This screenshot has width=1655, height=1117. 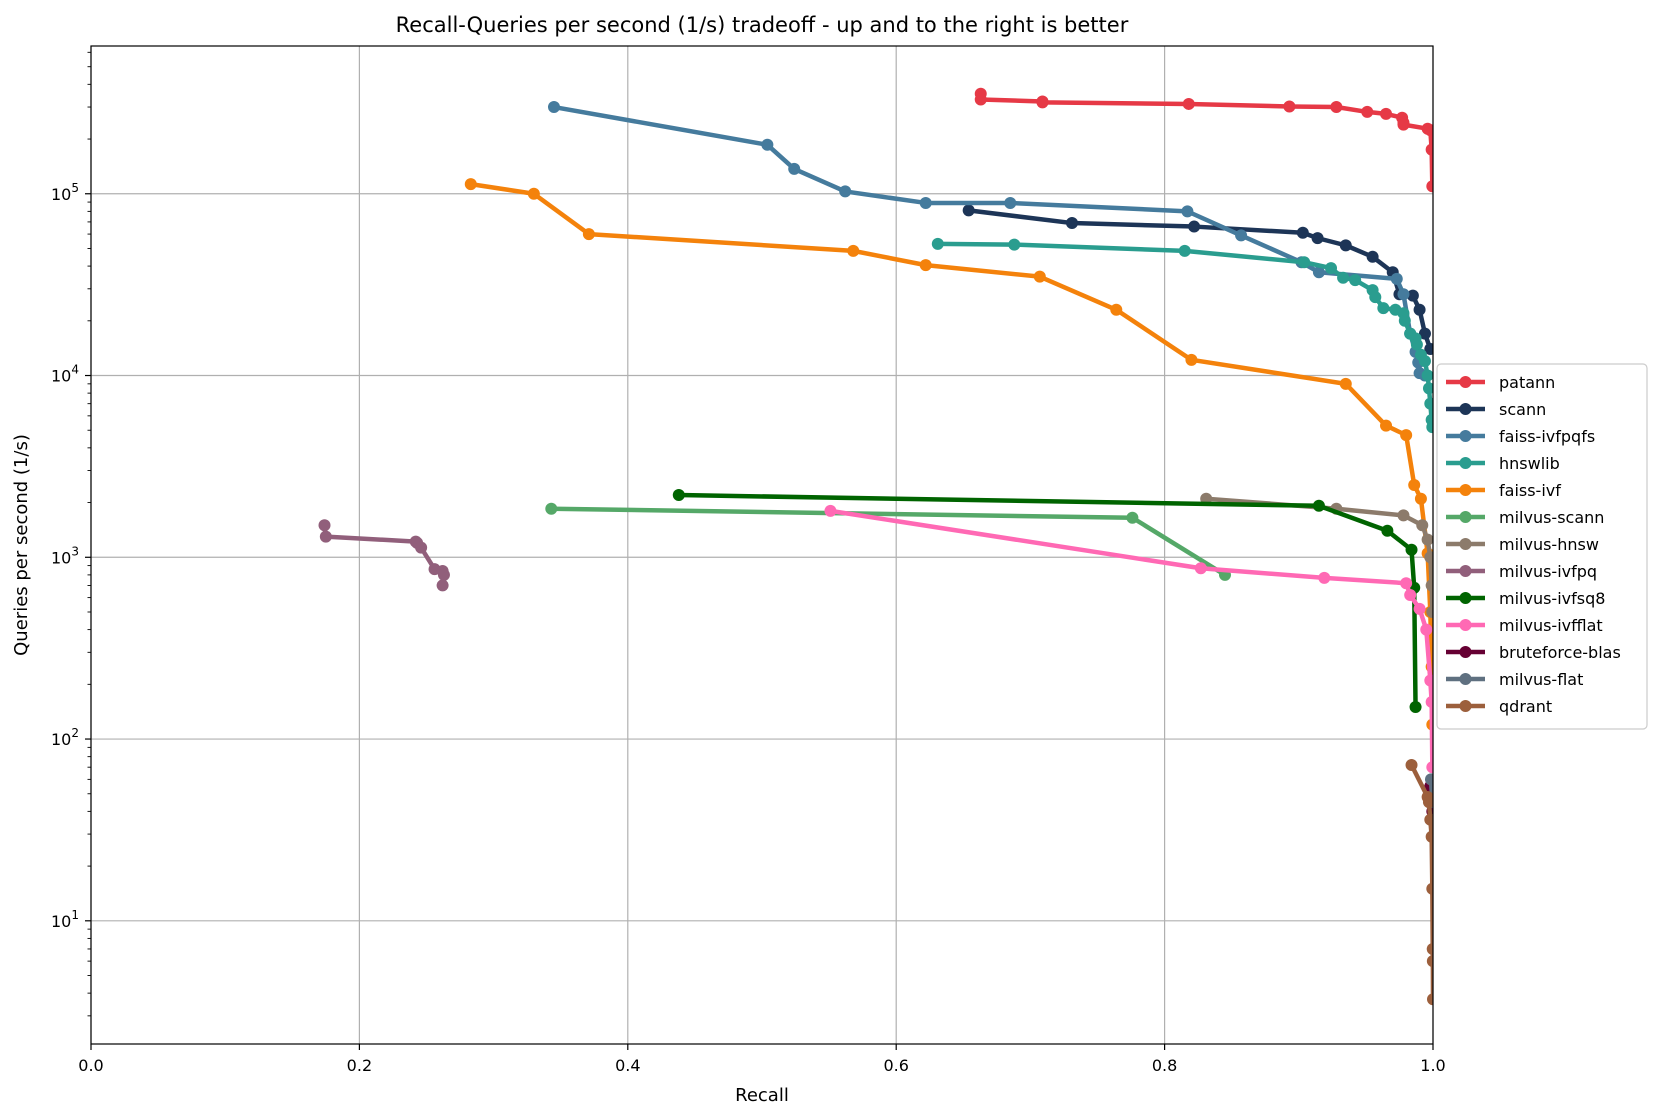 What do you see at coordinates (895, 1065) in the screenshot?
I see `x-tick-label-3: 0.6` at bounding box center [895, 1065].